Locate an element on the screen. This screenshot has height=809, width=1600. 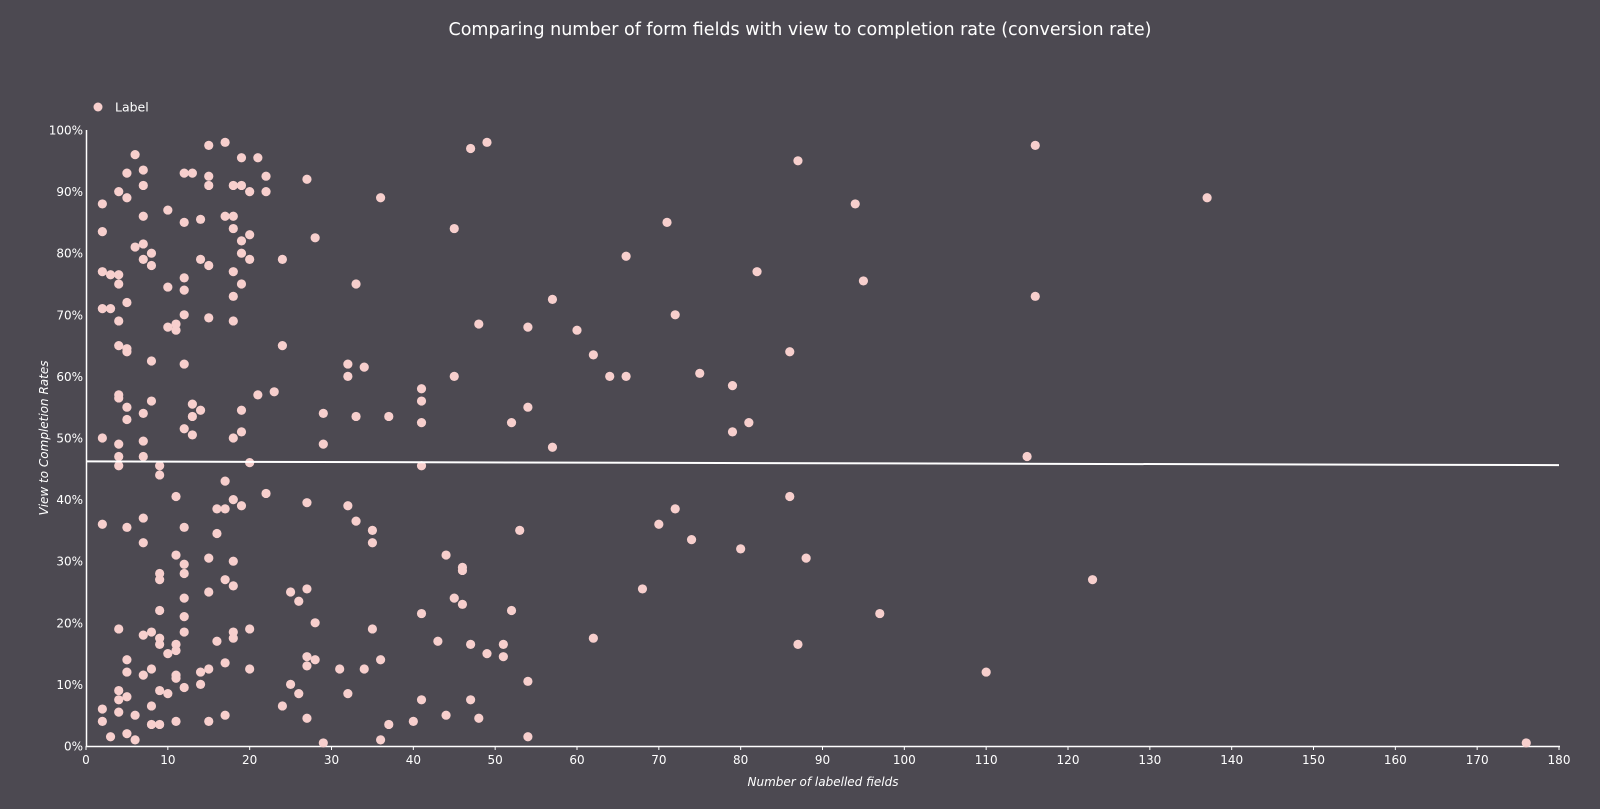
x-tick-label: 120 is located at coordinates (1068, 760).